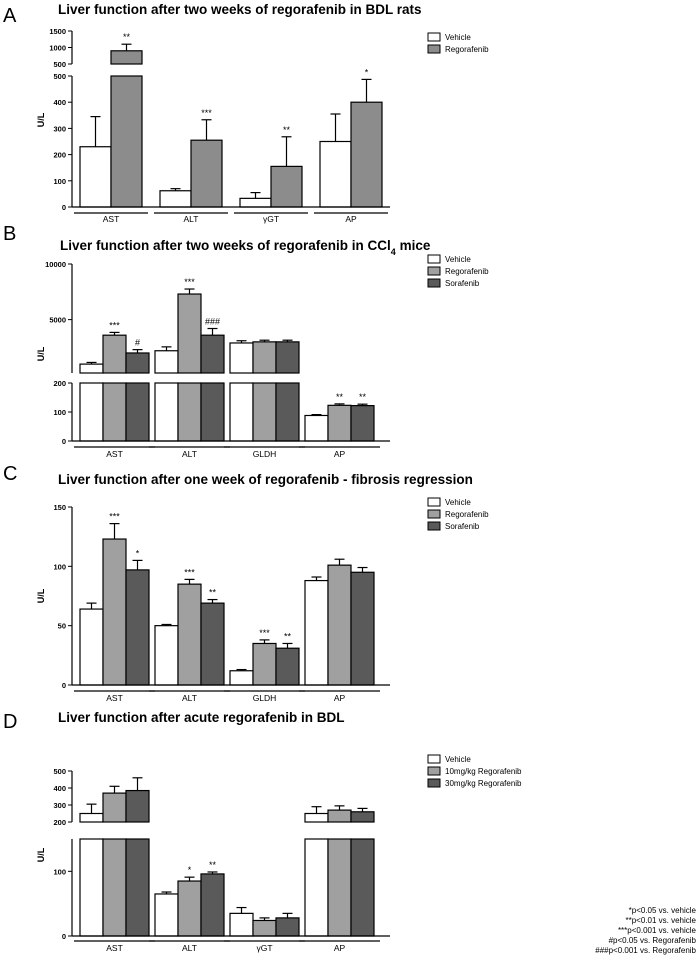 The width and height of the screenshot is (700, 956). Describe the element at coordinates (57, 320) in the screenshot. I see `y-tick-label: 5000` at that location.